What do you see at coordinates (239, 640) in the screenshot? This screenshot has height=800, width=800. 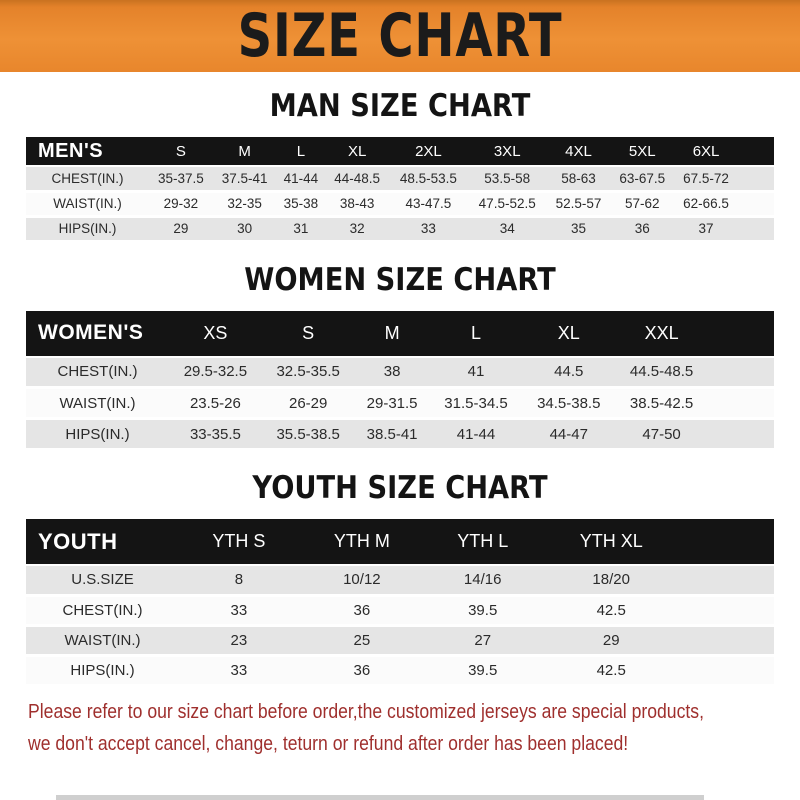 I see `table-cell: 23` at bounding box center [239, 640].